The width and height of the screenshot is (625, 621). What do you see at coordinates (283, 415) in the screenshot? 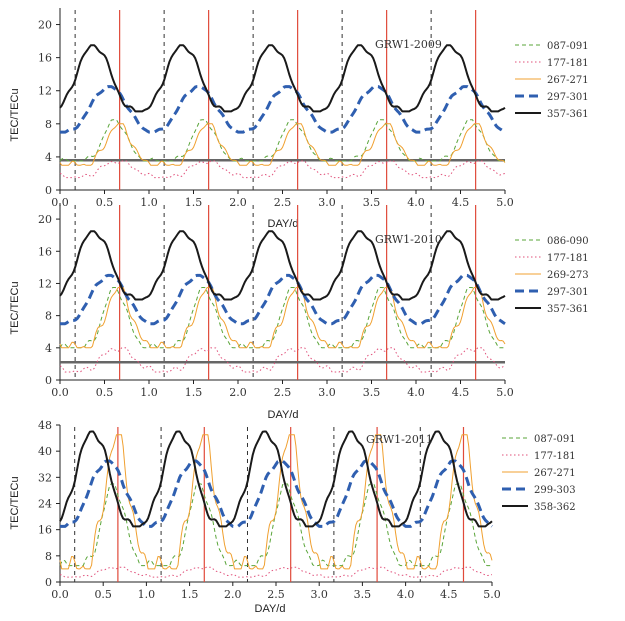
I see `x-axis-label-2010: DAY/d` at bounding box center [283, 415].